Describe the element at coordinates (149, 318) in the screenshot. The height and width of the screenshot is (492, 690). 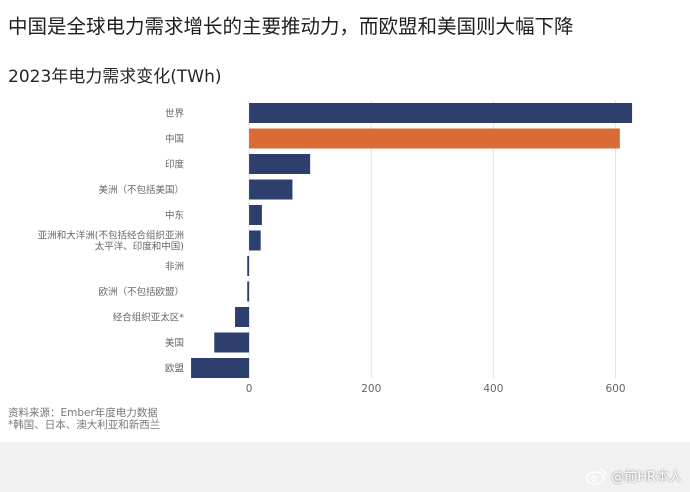
I see `category-label: 经合组织亚太区*` at that location.